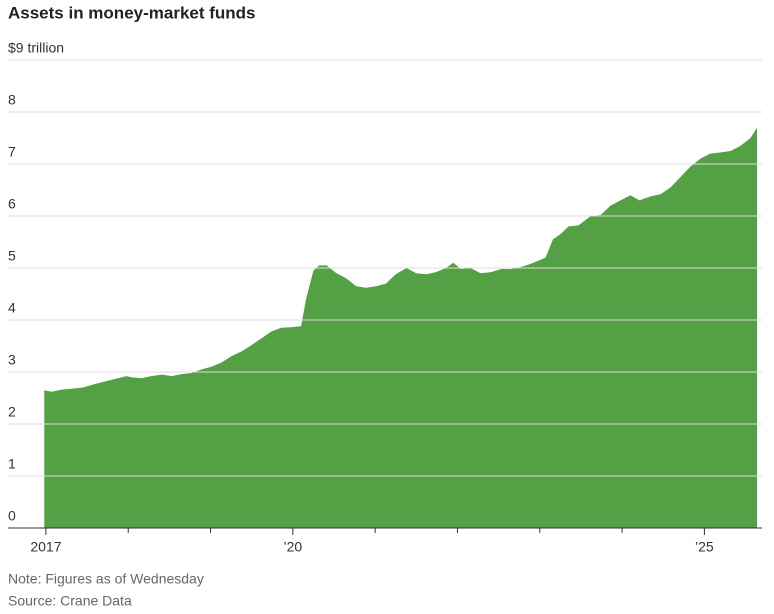  Describe the element at coordinates (12, 256) in the screenshot. I see `y-tick-label: 5` at that location.